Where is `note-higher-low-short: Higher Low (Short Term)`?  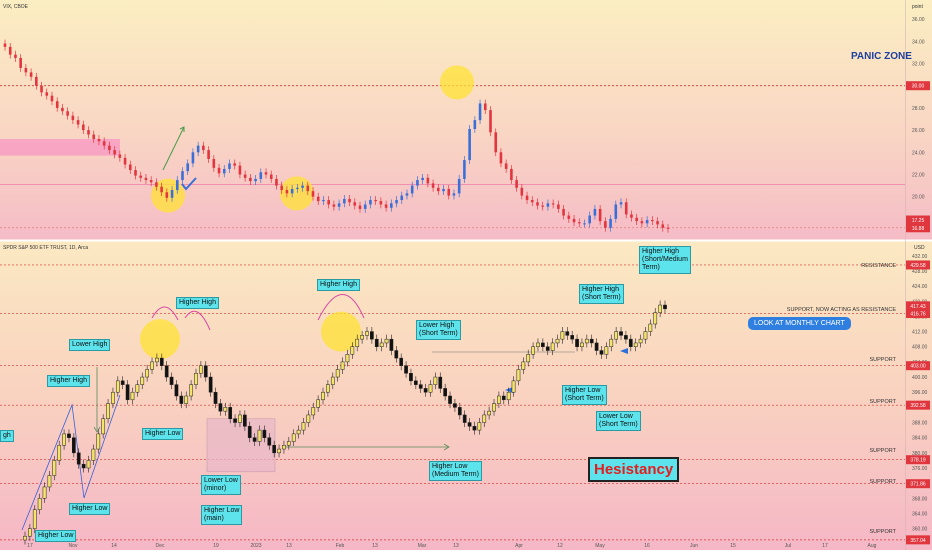 note-higher-low-short: Higher Low (Short Term) is located at coordinates (584, 395).